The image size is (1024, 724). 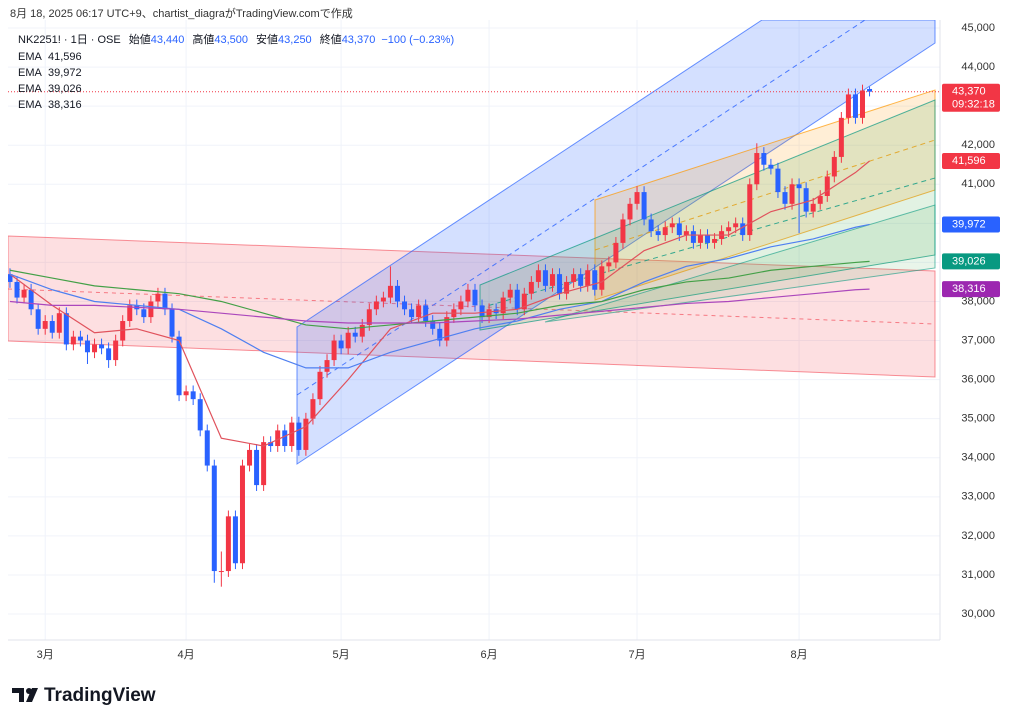 I want to click on field-label: 終値, so click(x=331, y=39).